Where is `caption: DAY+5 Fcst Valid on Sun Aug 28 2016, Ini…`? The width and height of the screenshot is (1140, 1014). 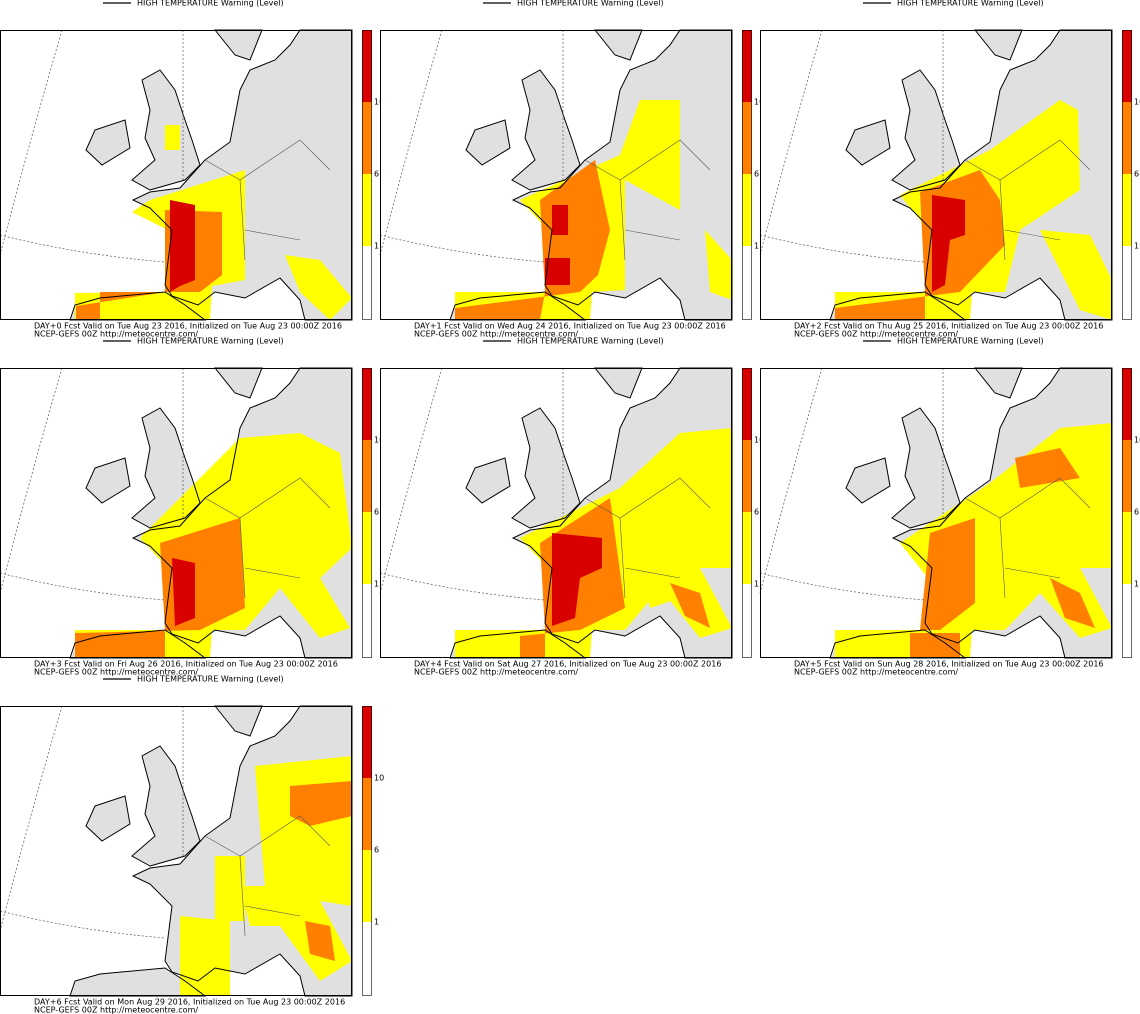
caption: DAY+5 Fcst Valid on Sun Aug 28 2016, Ini… is located at coordinates (949, 664).